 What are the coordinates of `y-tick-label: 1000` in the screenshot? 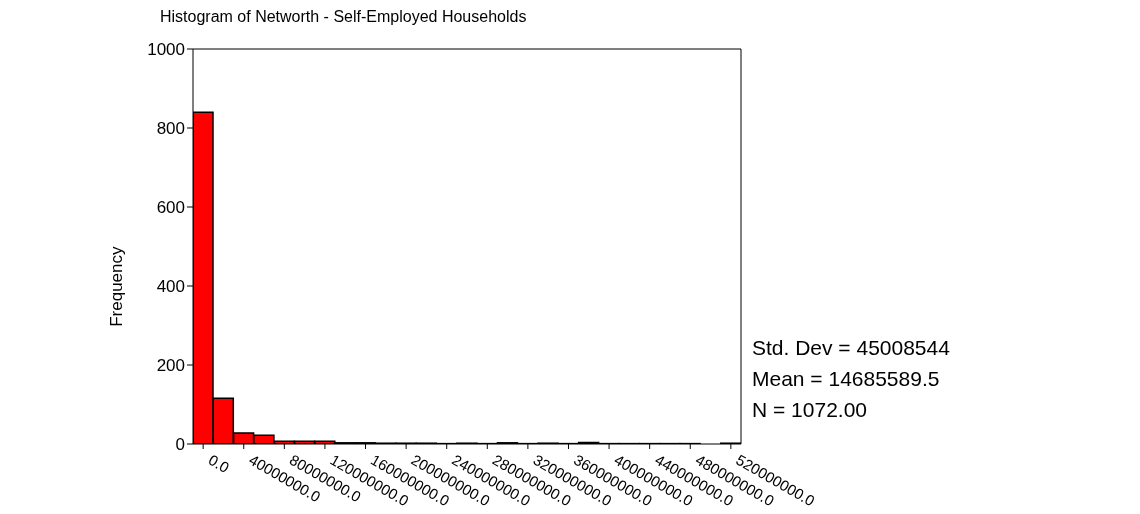 It's located at (166, 50).